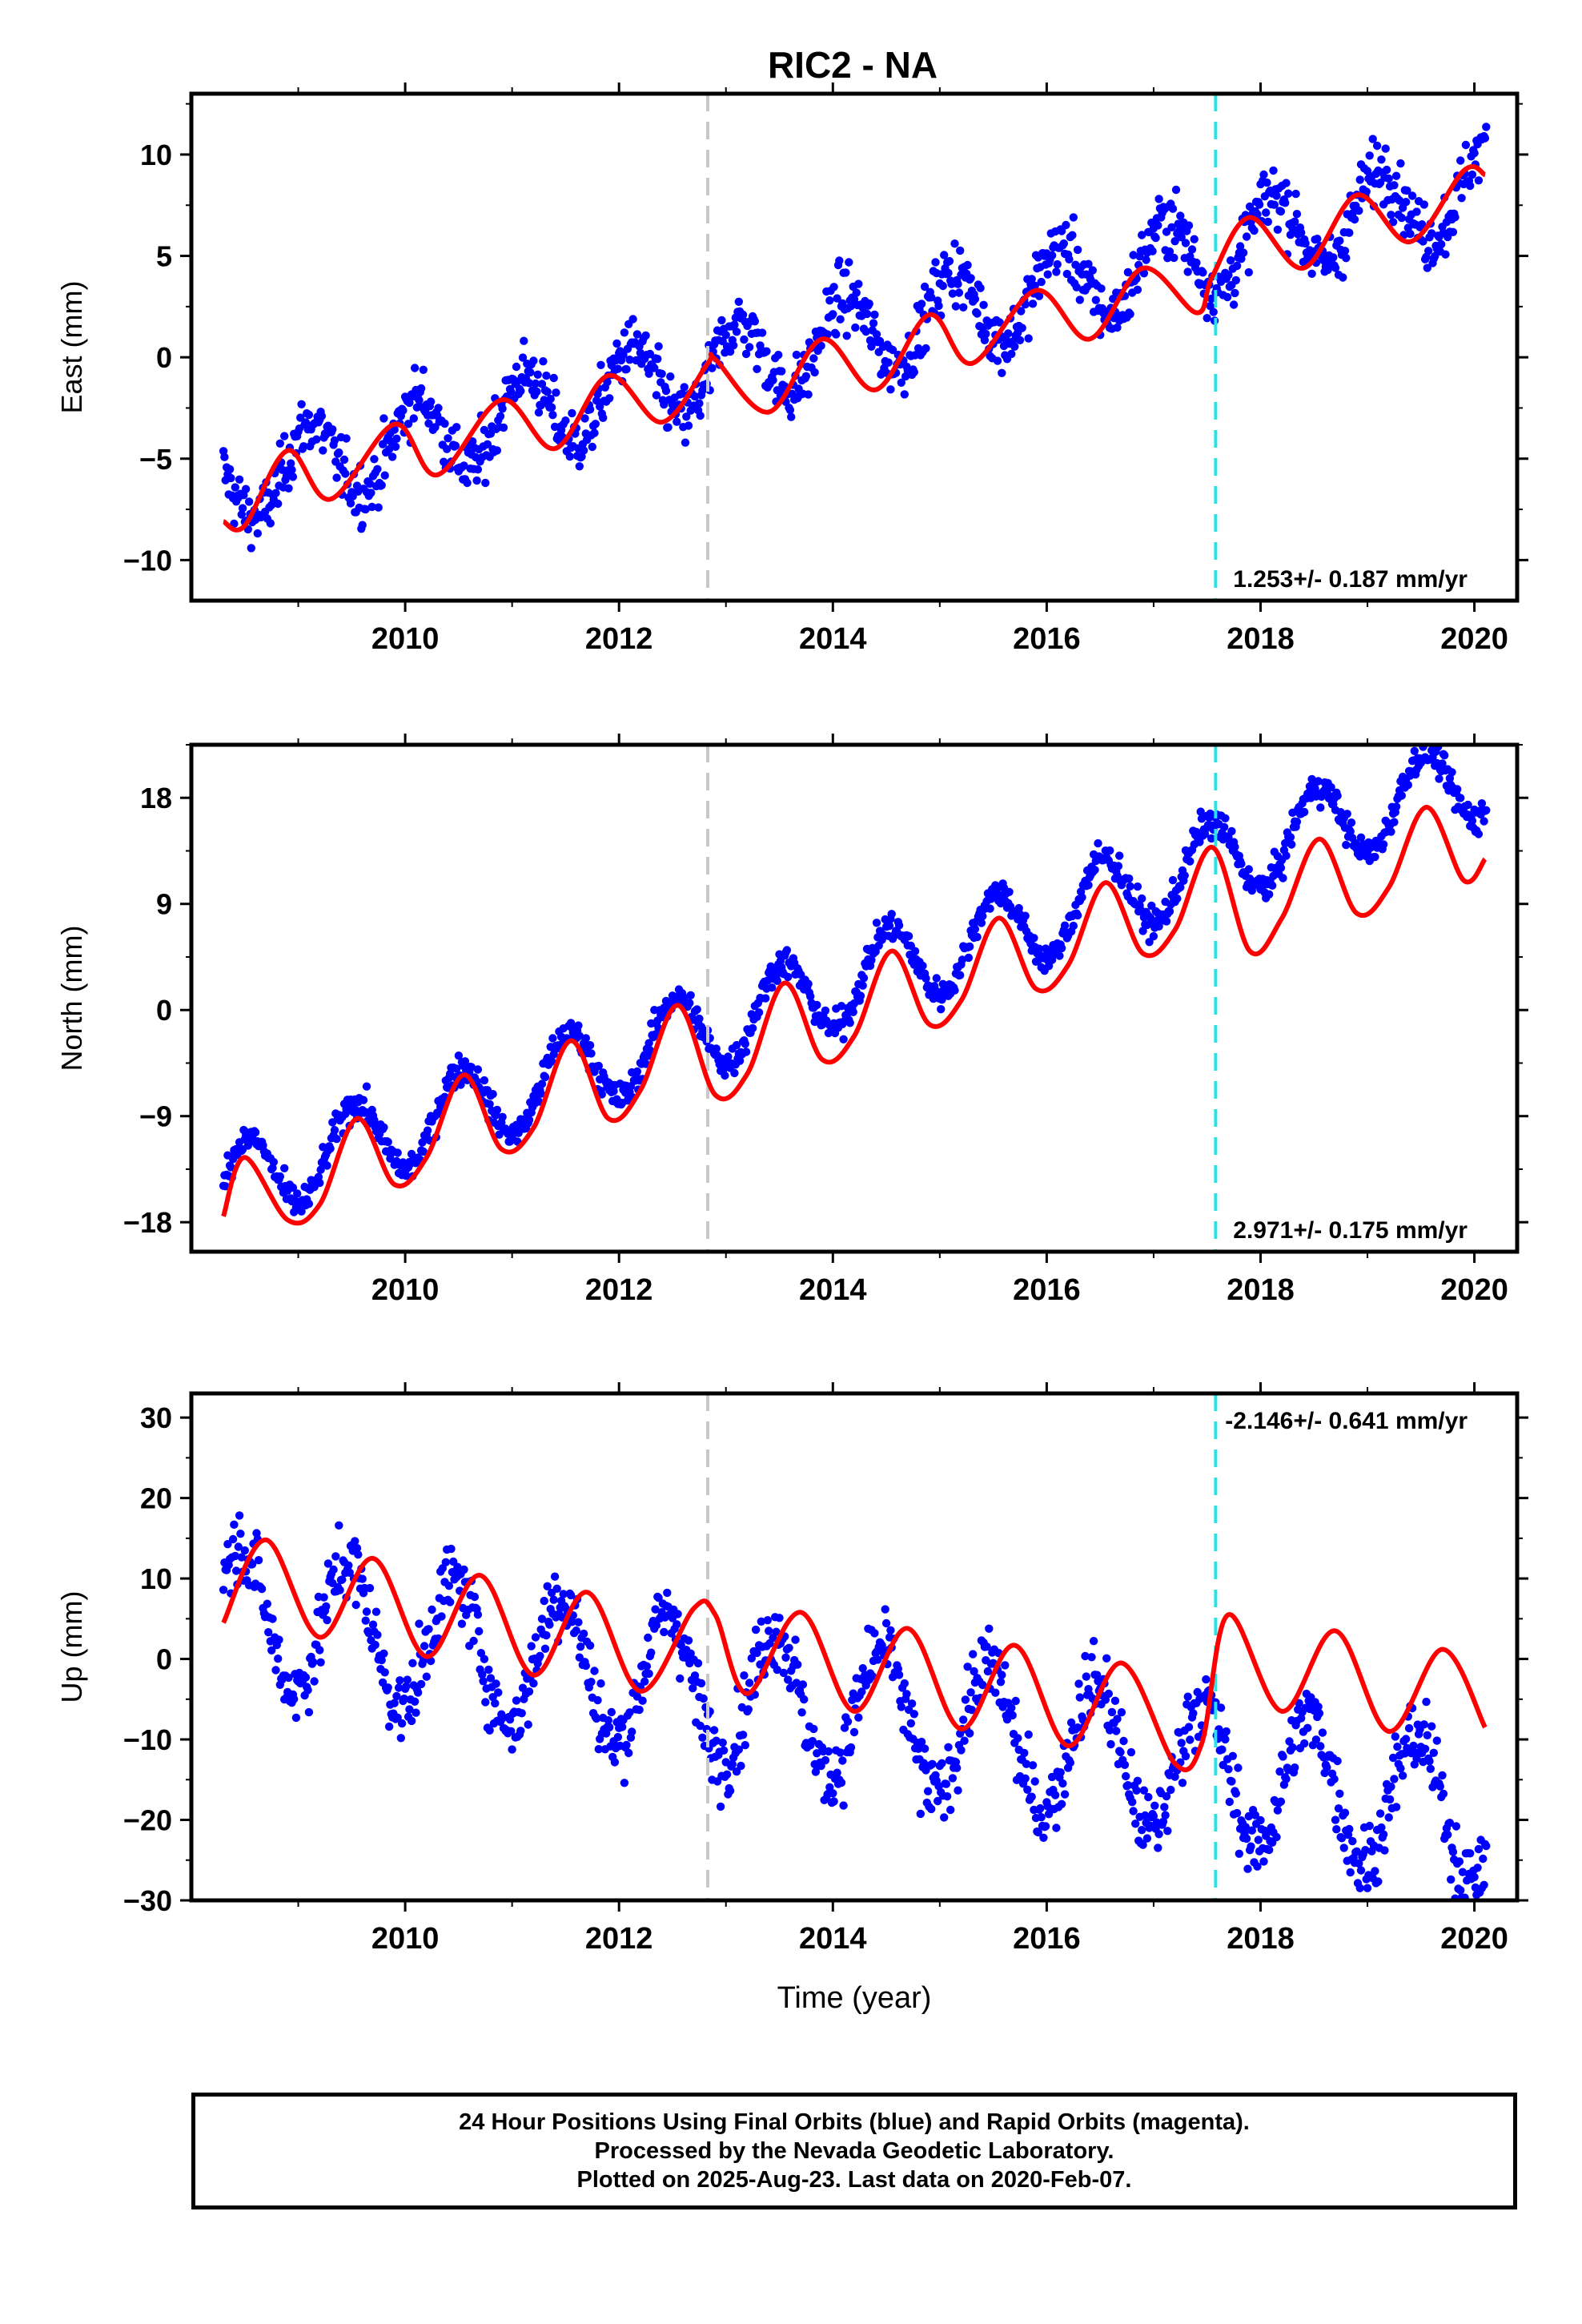 Image resolution: width=1582 pixels, height=2324 pixels. Describe the element at coordinates (1346, 1421) in the screenshot. I see `rate-label: -2.146+/- 0.641 mm/yr` at that location.